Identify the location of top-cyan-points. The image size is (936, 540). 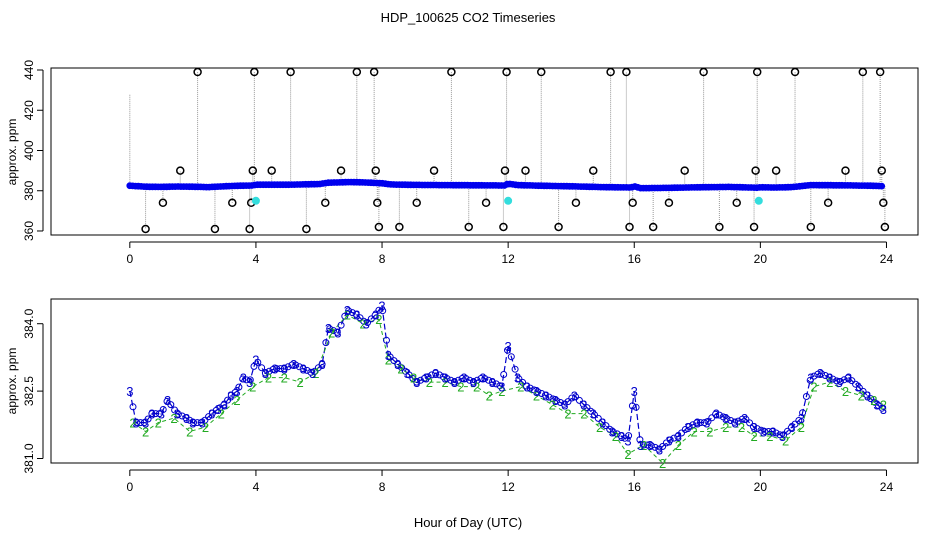
(507, 200).